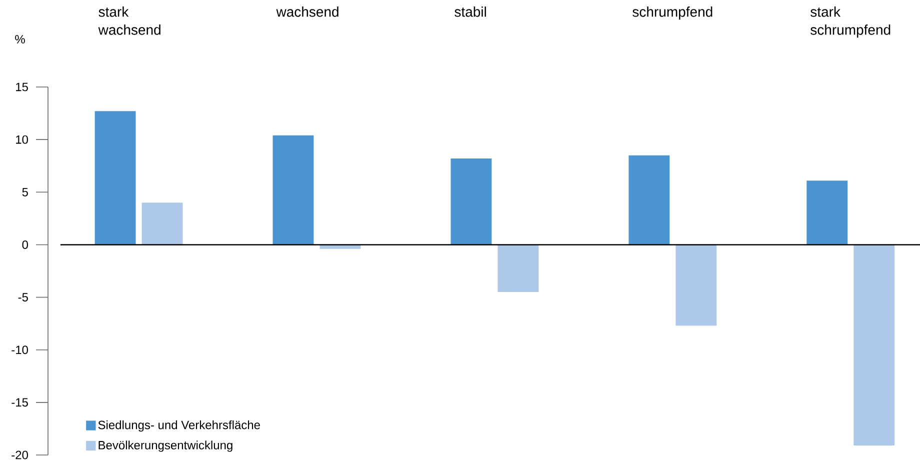 The height and width of the screenshot is (464, 920). What do you see at coordinates (20, 455) in the screenshot?
I see `y-tick-label: -20` at bounding box center [20, 455].